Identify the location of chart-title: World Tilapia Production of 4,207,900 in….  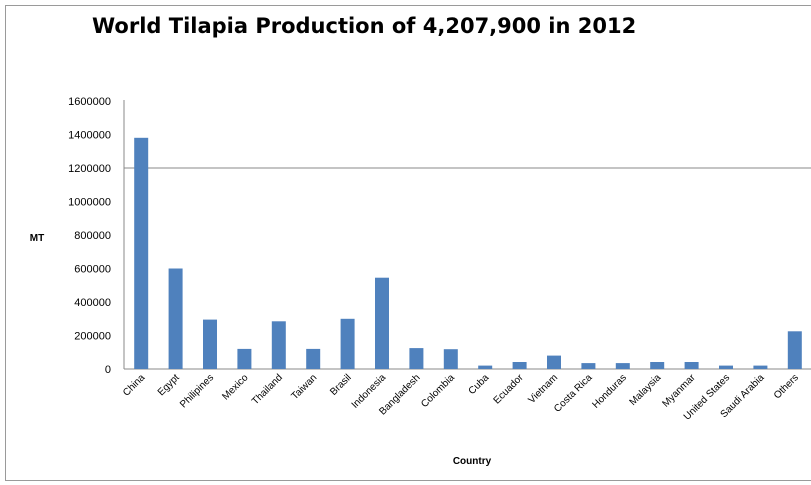
(364, 26).